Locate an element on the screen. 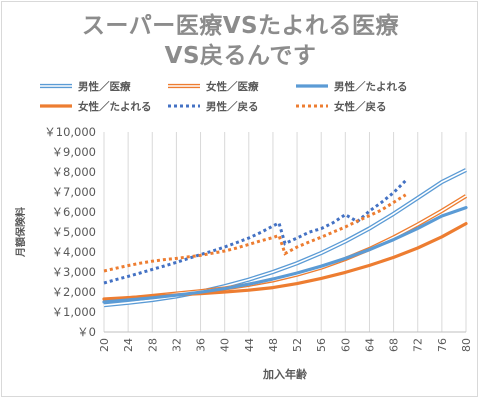 This screenshot has height=400, width=481. legend-label: 男性／戻る is located at coordinates (232, 106).